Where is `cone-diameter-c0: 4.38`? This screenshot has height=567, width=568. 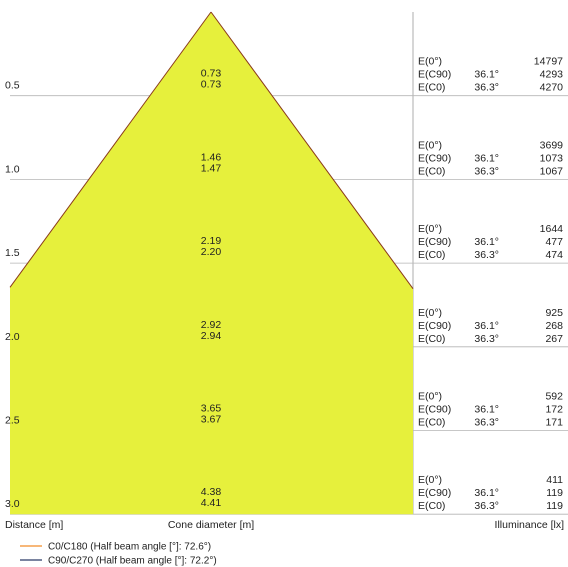
cone-diameter-c0: 4.38 is located at coordinates (211, 492).